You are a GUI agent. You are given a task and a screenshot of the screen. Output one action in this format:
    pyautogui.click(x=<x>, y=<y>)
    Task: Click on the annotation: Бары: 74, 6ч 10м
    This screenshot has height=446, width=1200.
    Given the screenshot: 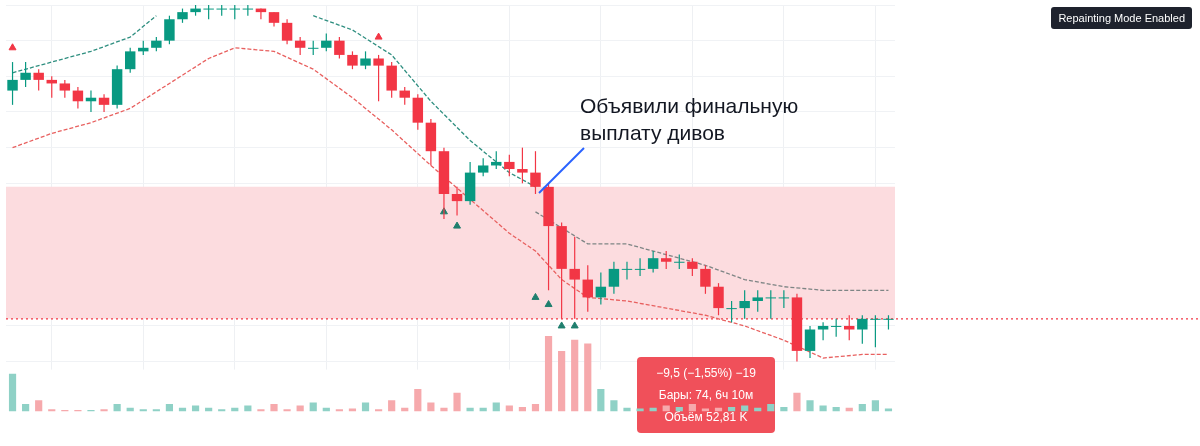 What is the action you would take?
    pyautogui.click(x=706, y=395)
    